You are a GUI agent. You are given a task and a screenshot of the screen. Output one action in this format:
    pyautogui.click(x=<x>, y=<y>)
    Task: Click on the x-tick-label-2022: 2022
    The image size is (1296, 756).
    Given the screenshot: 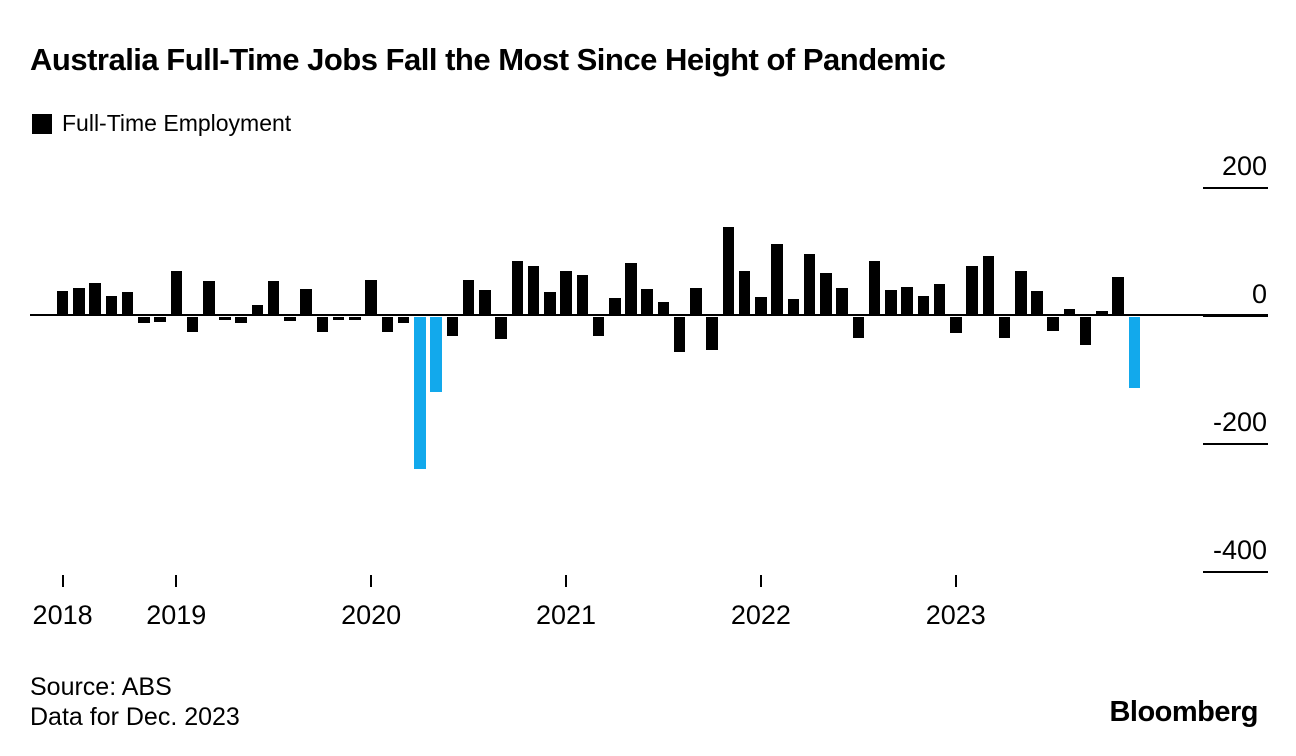 What is the action you would take?
    pyautogui.click(x=760, y=615)
    